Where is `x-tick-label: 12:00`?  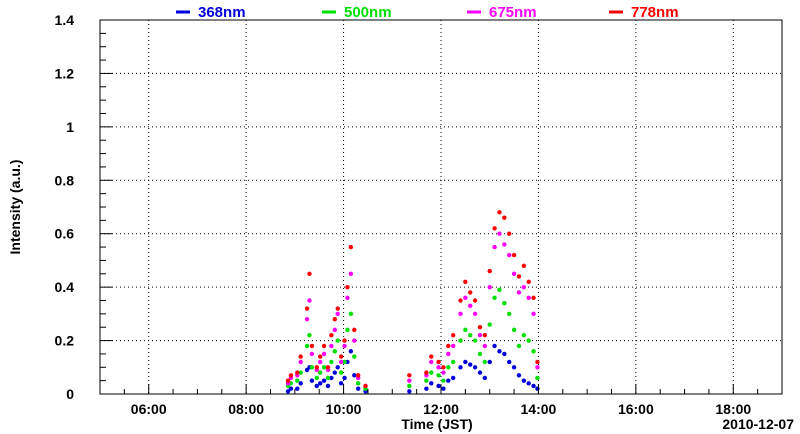 x-tick-label: 12:00 is located at coordinates (441, 409).